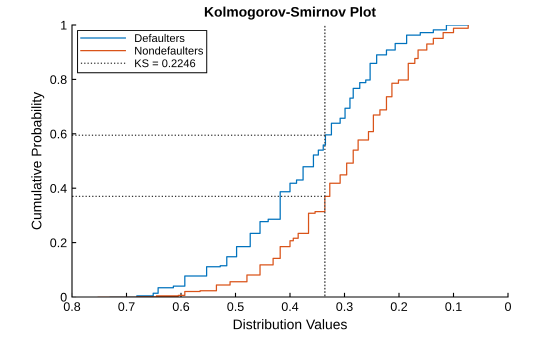  Describe the element at coordinates (508, 307) in the screenshot. I see `x-tick-label: 0` at that location.